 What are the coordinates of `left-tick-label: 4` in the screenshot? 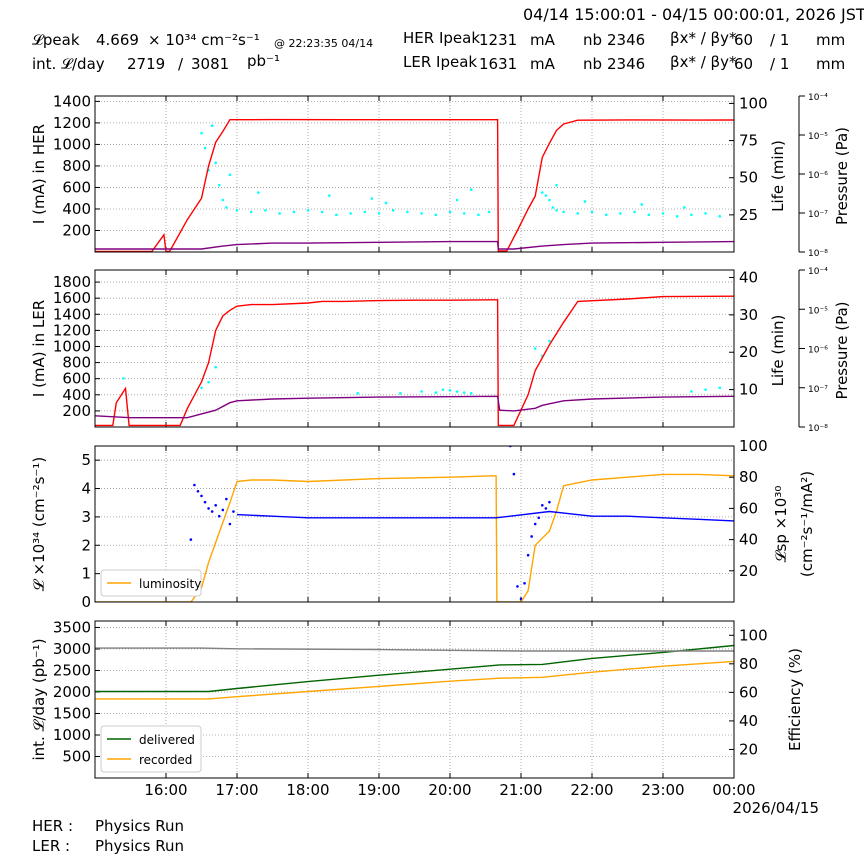 It's located at (86, 489).